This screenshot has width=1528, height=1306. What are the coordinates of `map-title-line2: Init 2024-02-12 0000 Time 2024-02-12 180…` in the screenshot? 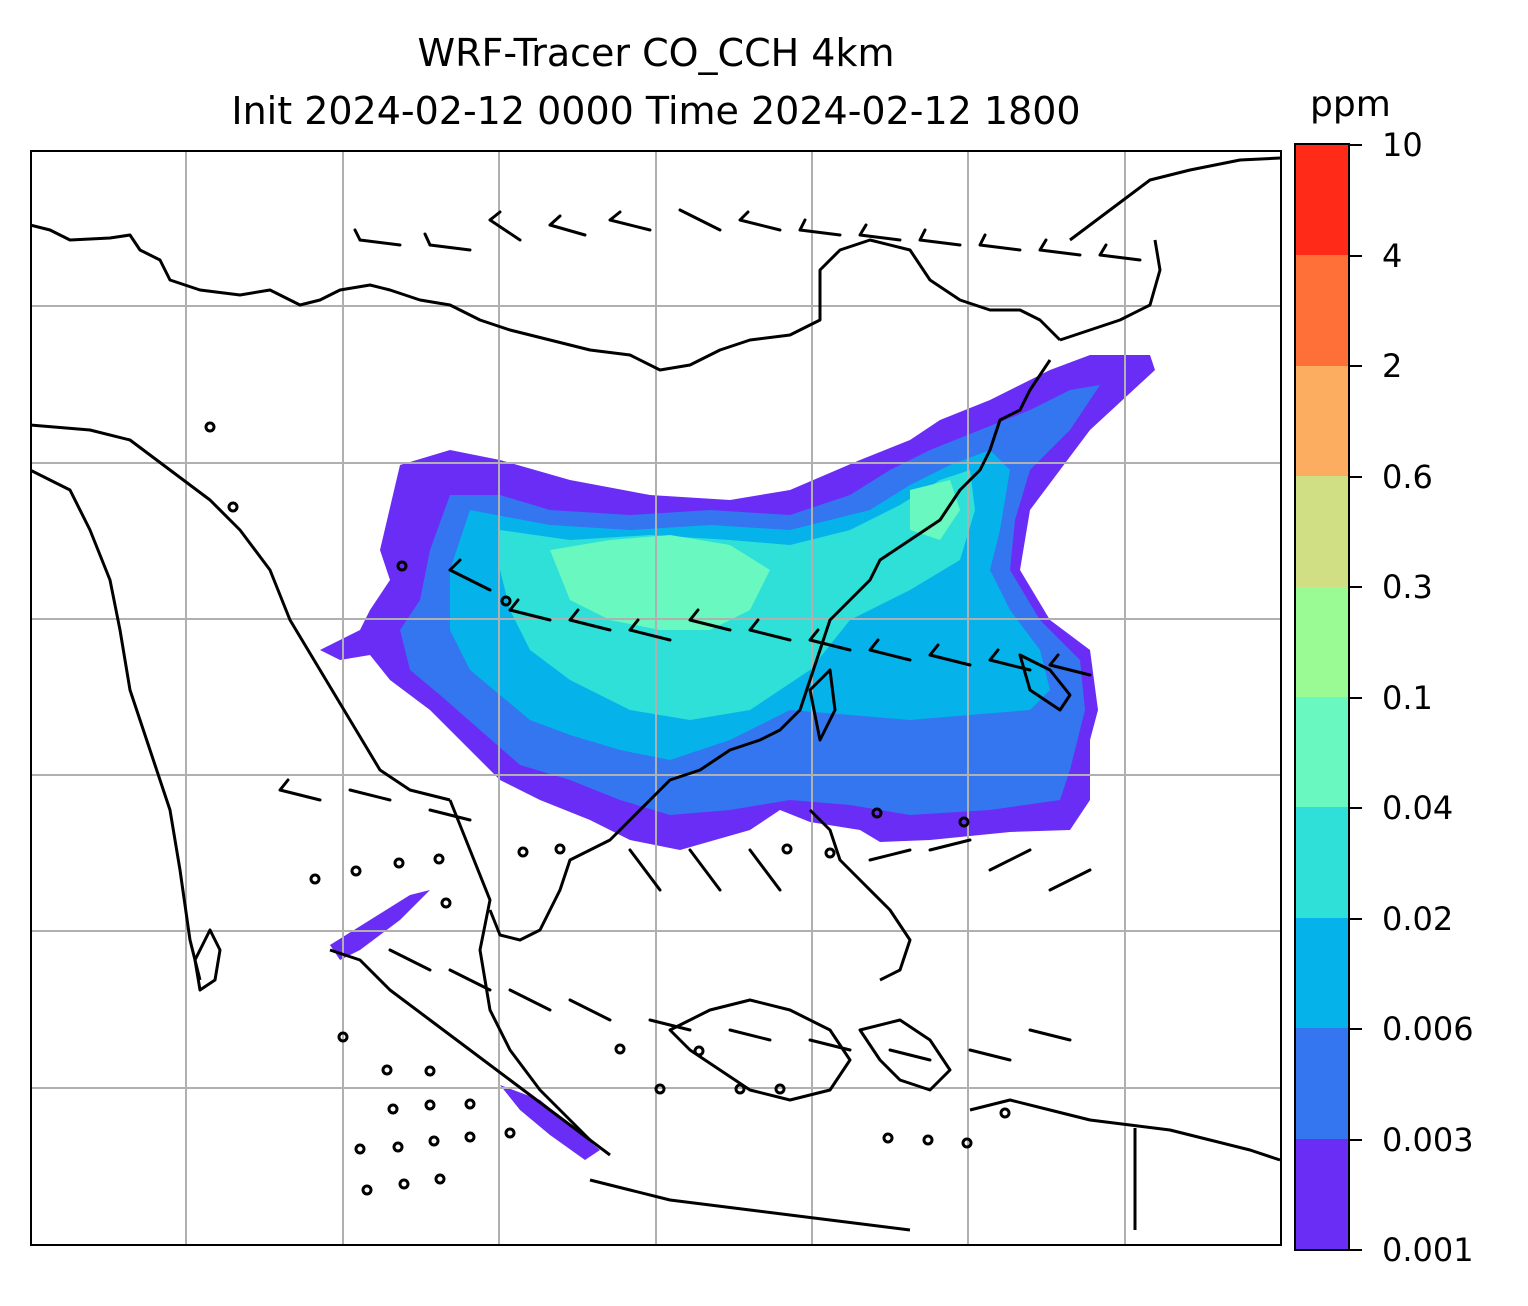 It's located at (656, 111).